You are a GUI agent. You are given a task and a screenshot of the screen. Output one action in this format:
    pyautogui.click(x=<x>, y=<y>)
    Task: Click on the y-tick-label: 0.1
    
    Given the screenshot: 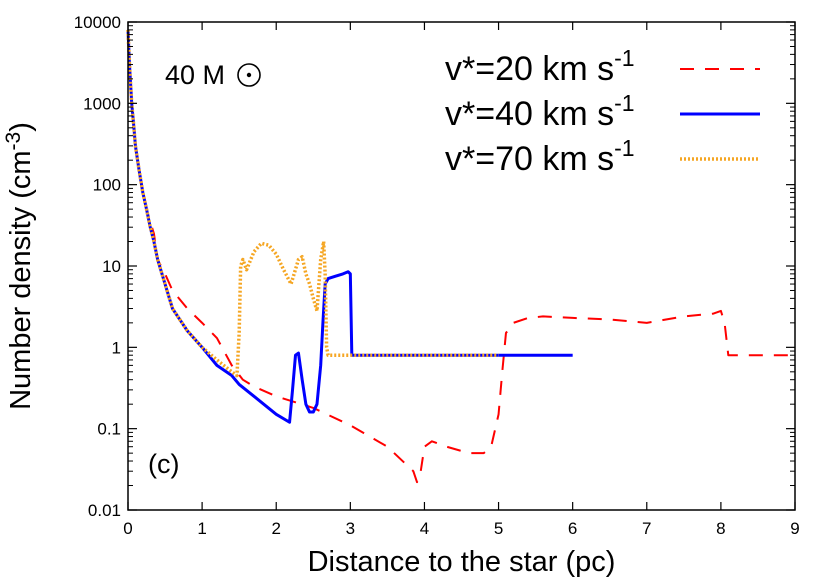 What is the action you would take?
    pyautogui.click(x=109, y=429)
    